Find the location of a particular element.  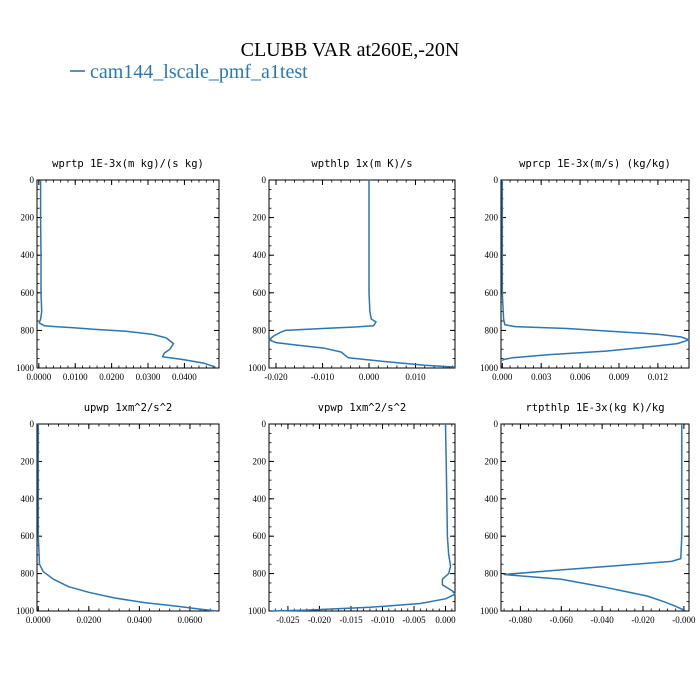

panel-title: wpthlp 1x(m K)/s is located at coordinates (361, 164).